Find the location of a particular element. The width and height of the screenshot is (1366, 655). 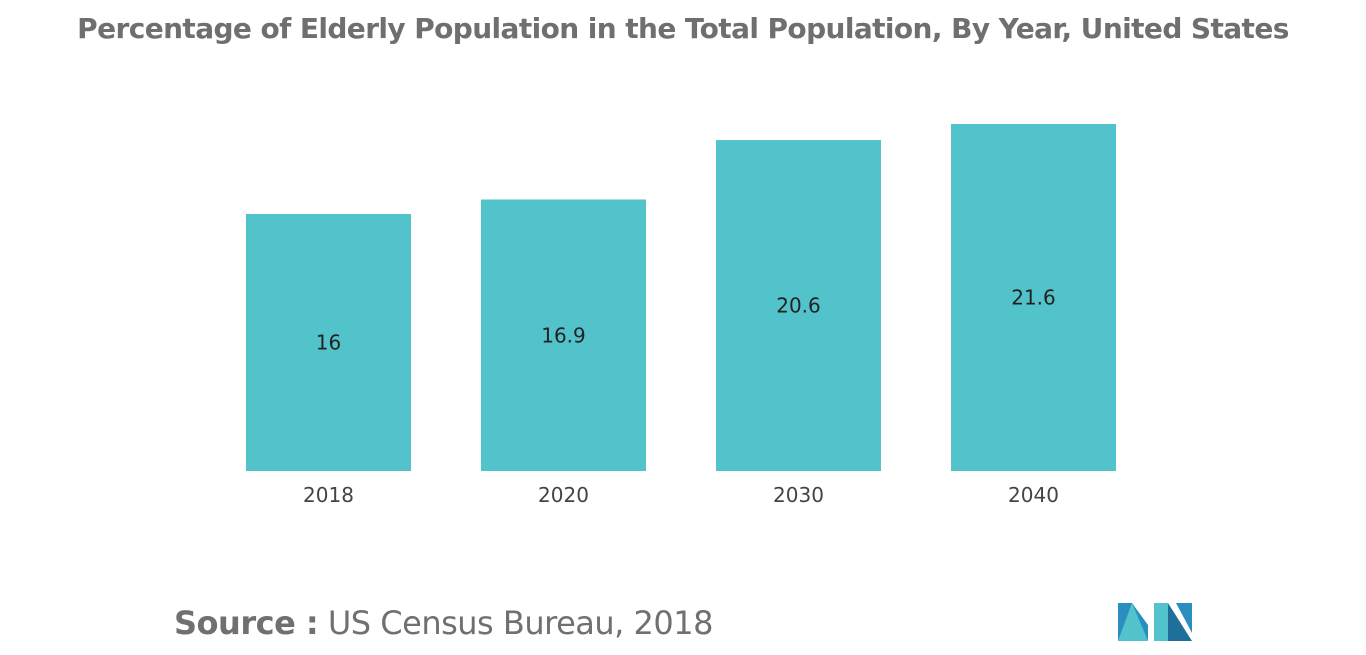

source-label: Source : is located at coordinates (246, 623).